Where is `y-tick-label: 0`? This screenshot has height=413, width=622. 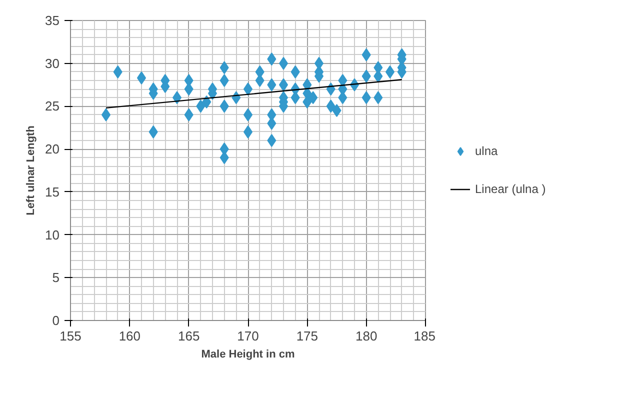 y-tick-label: 0 is located at coordinates (56, 320).